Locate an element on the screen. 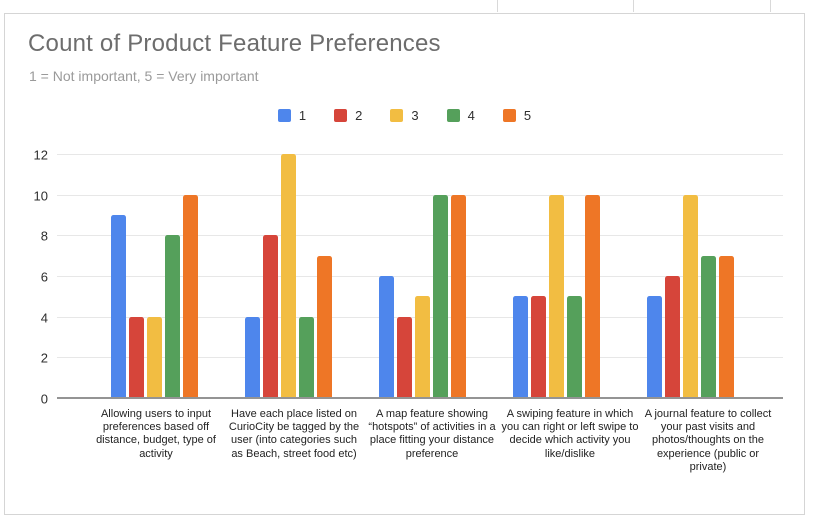 This screenshot has width=814, height=515. chart-title: Count of Product Feature Preferences is located at coordinates (234, 43).